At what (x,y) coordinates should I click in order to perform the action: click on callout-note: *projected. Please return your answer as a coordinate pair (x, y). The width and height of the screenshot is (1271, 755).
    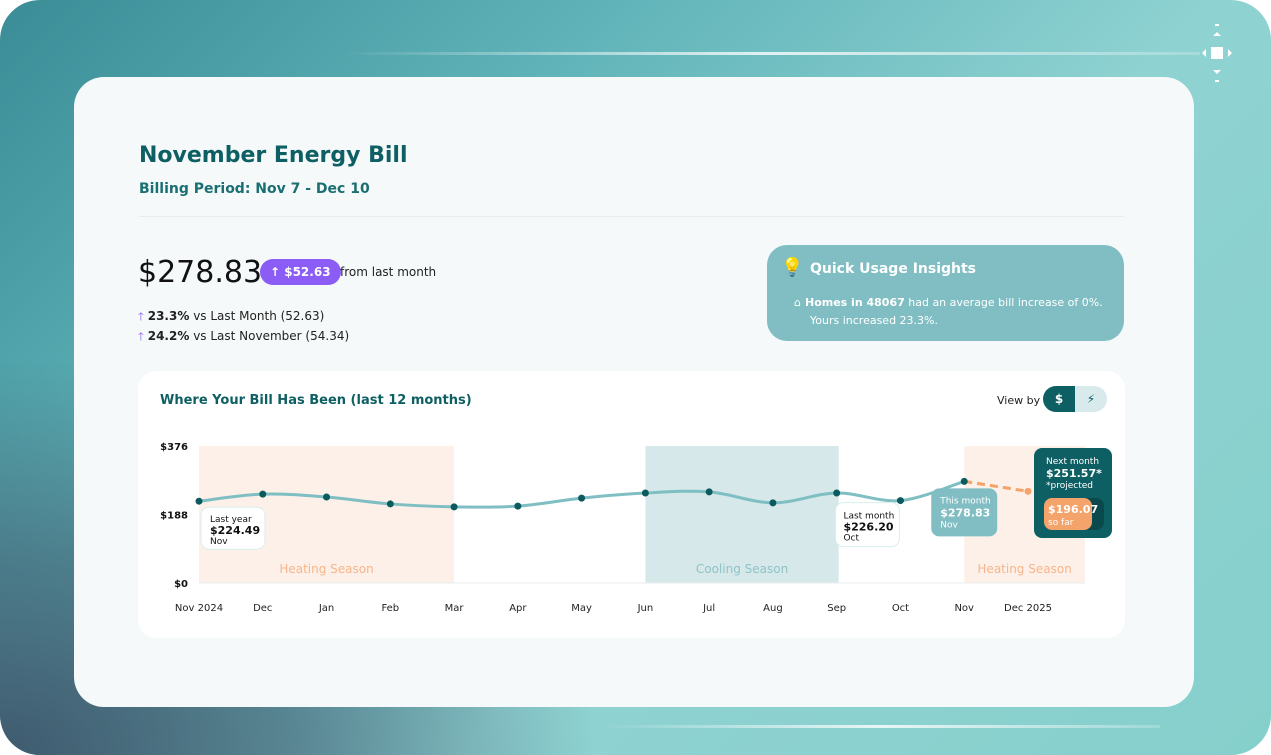
    Looking at the image, I should click on (1069, 486).